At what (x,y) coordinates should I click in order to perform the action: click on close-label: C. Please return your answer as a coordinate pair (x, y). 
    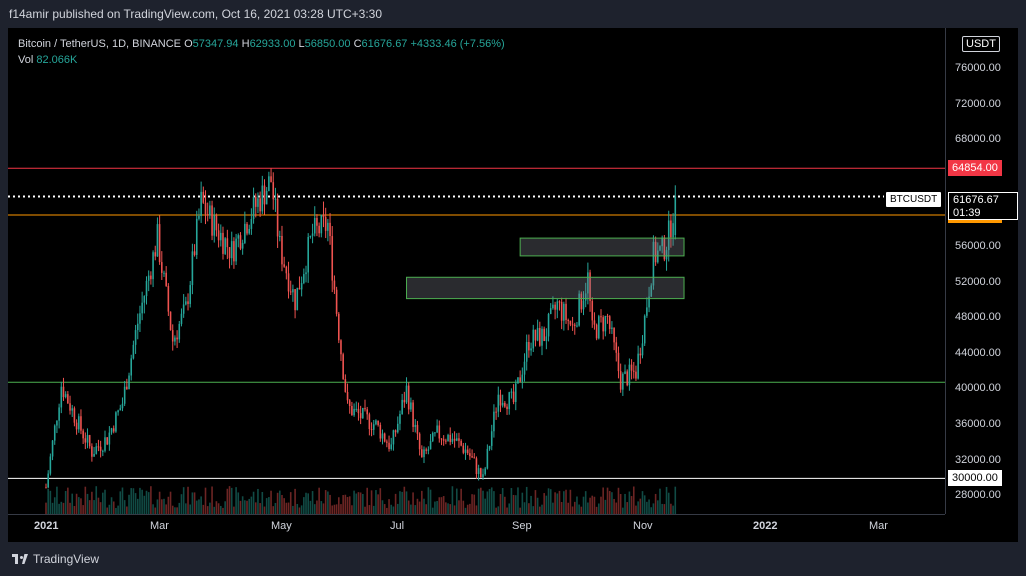
    Looking at the image, I should click on (357, 44).